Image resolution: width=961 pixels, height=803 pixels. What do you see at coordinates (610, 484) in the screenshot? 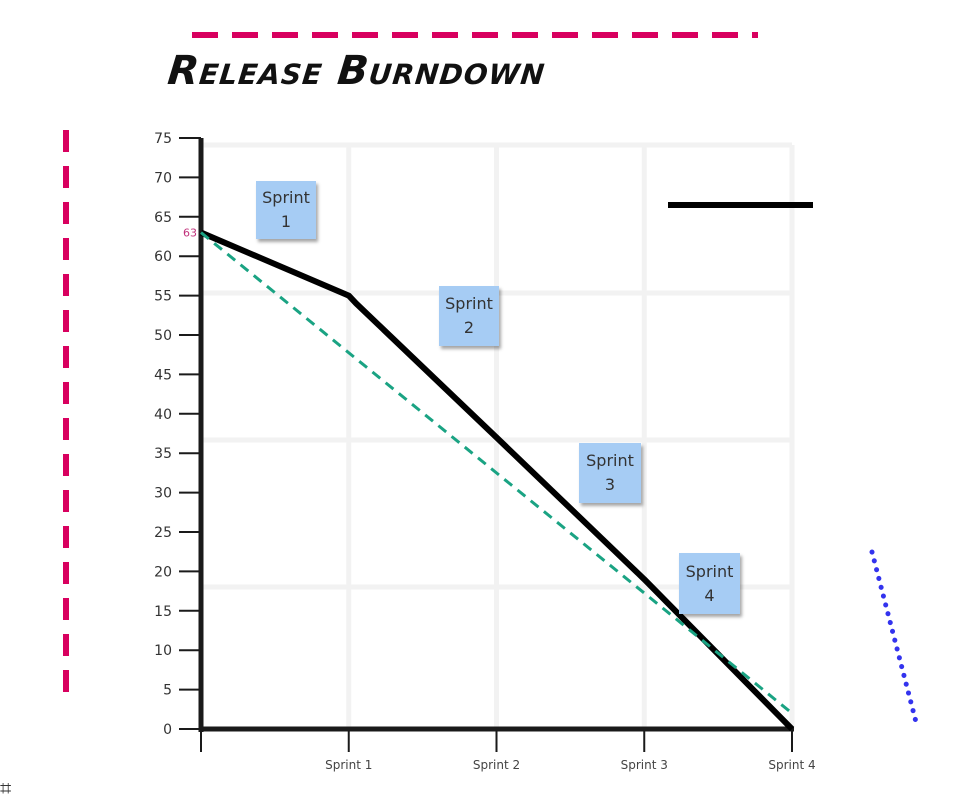
I see `note-line: 3` at bounding box center [610, 484].